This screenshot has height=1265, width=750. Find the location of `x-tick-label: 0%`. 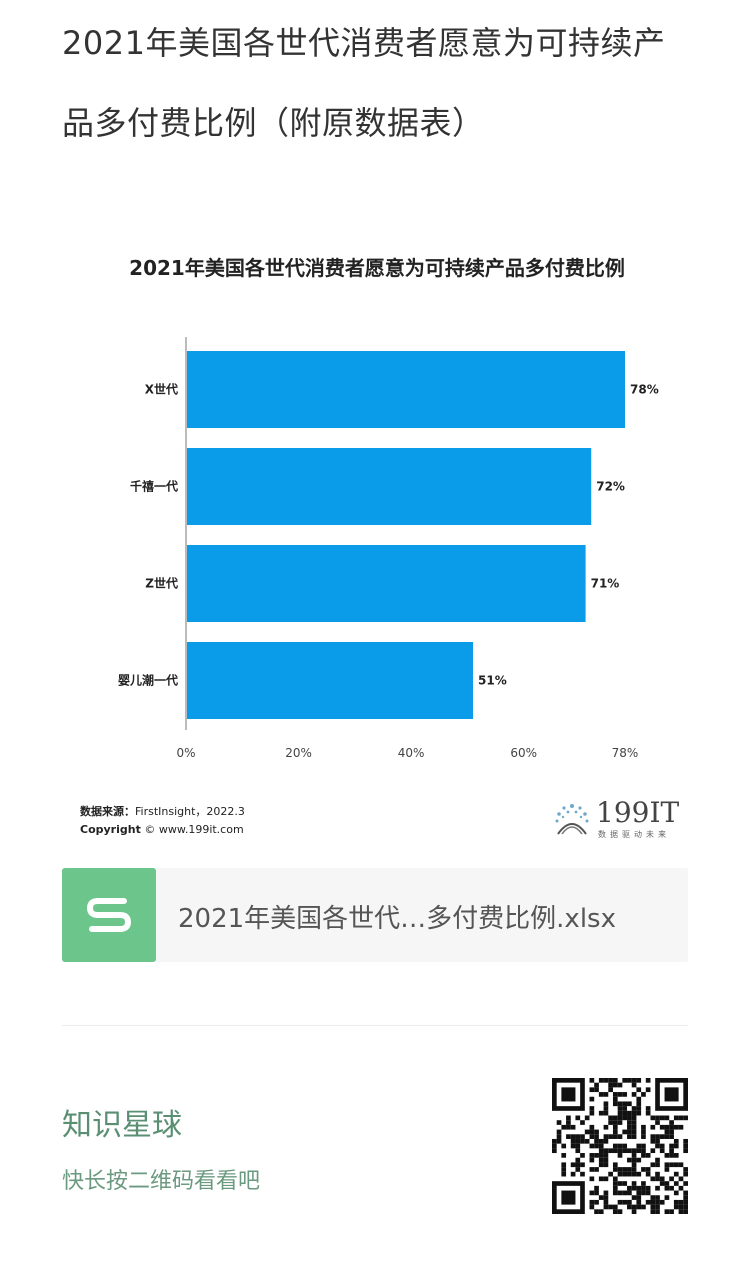

x-tick-label: 0% is located at coordinates (185, 753).